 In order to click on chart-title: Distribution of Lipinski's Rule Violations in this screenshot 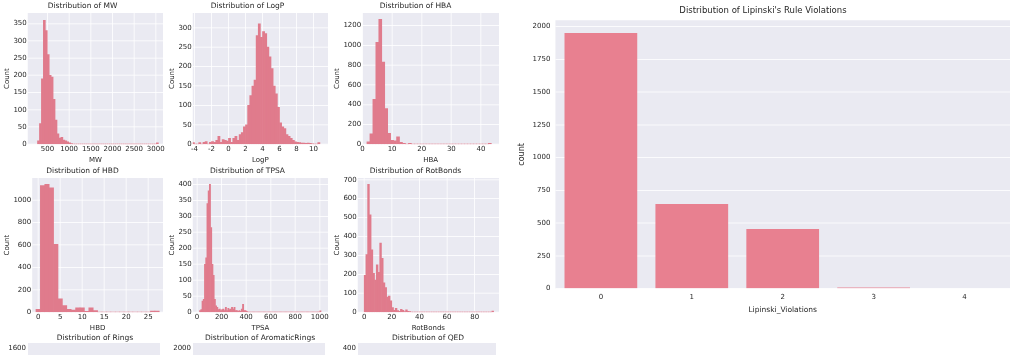, I will do `click(763, 10)`.